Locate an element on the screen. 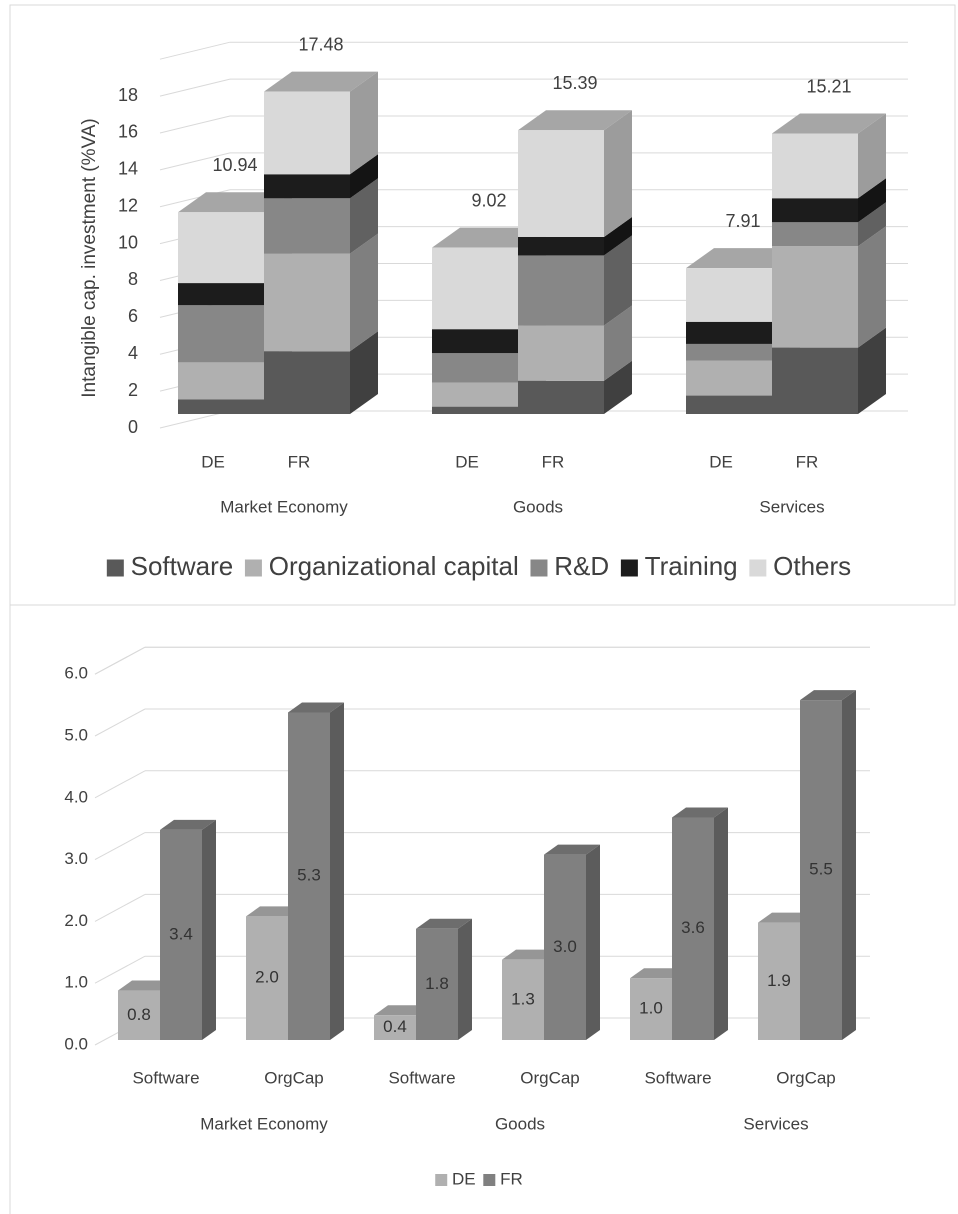 This screenshot has height=1214, width=958. data-label: 1.3 is located at coordinates (523, 998).